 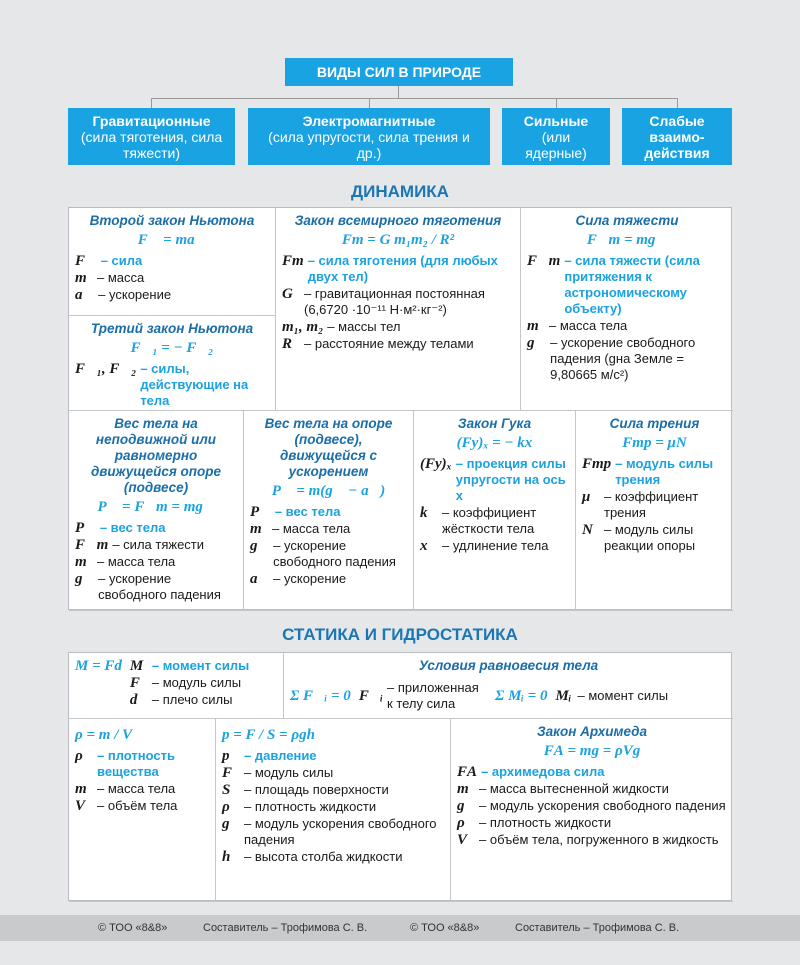 I want to click on force-sum-formula: Σ F⃗ᵢ = 0, so click(x=320, y=696).